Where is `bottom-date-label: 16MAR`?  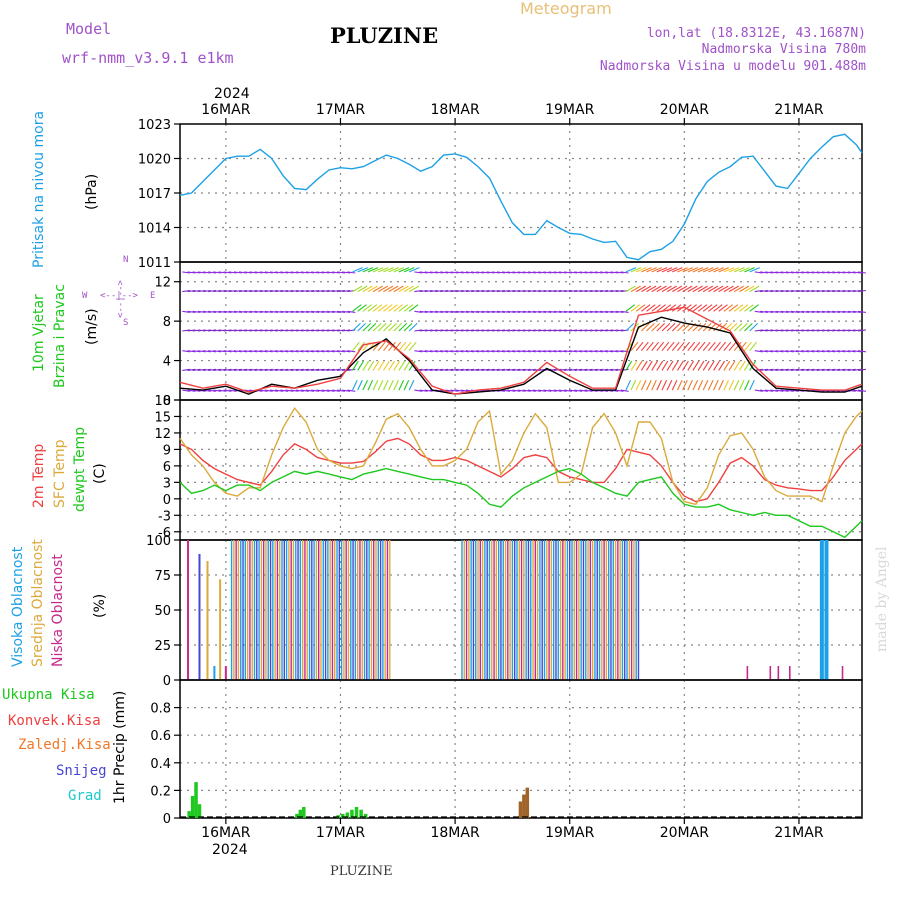
bottom-date-label: 16MAR is located at coordinates (225, 833).